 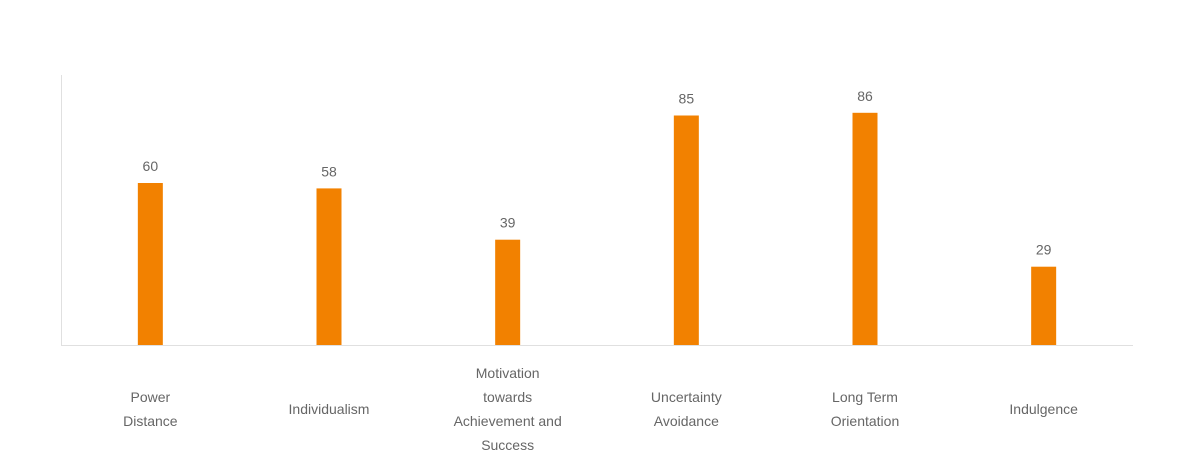 What do you see at coordinates (329, 171) in the screenshot?
I see `data-label: 58` at bounding box center [329, 171].